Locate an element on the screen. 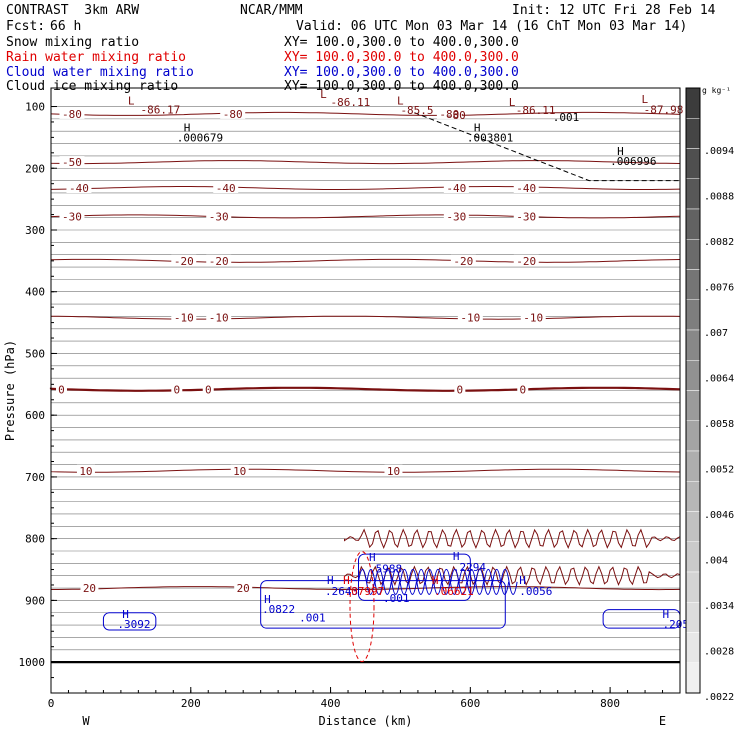 The image size is (740, 740). y-tick-label: 100 is located at coordinates (35, 107).